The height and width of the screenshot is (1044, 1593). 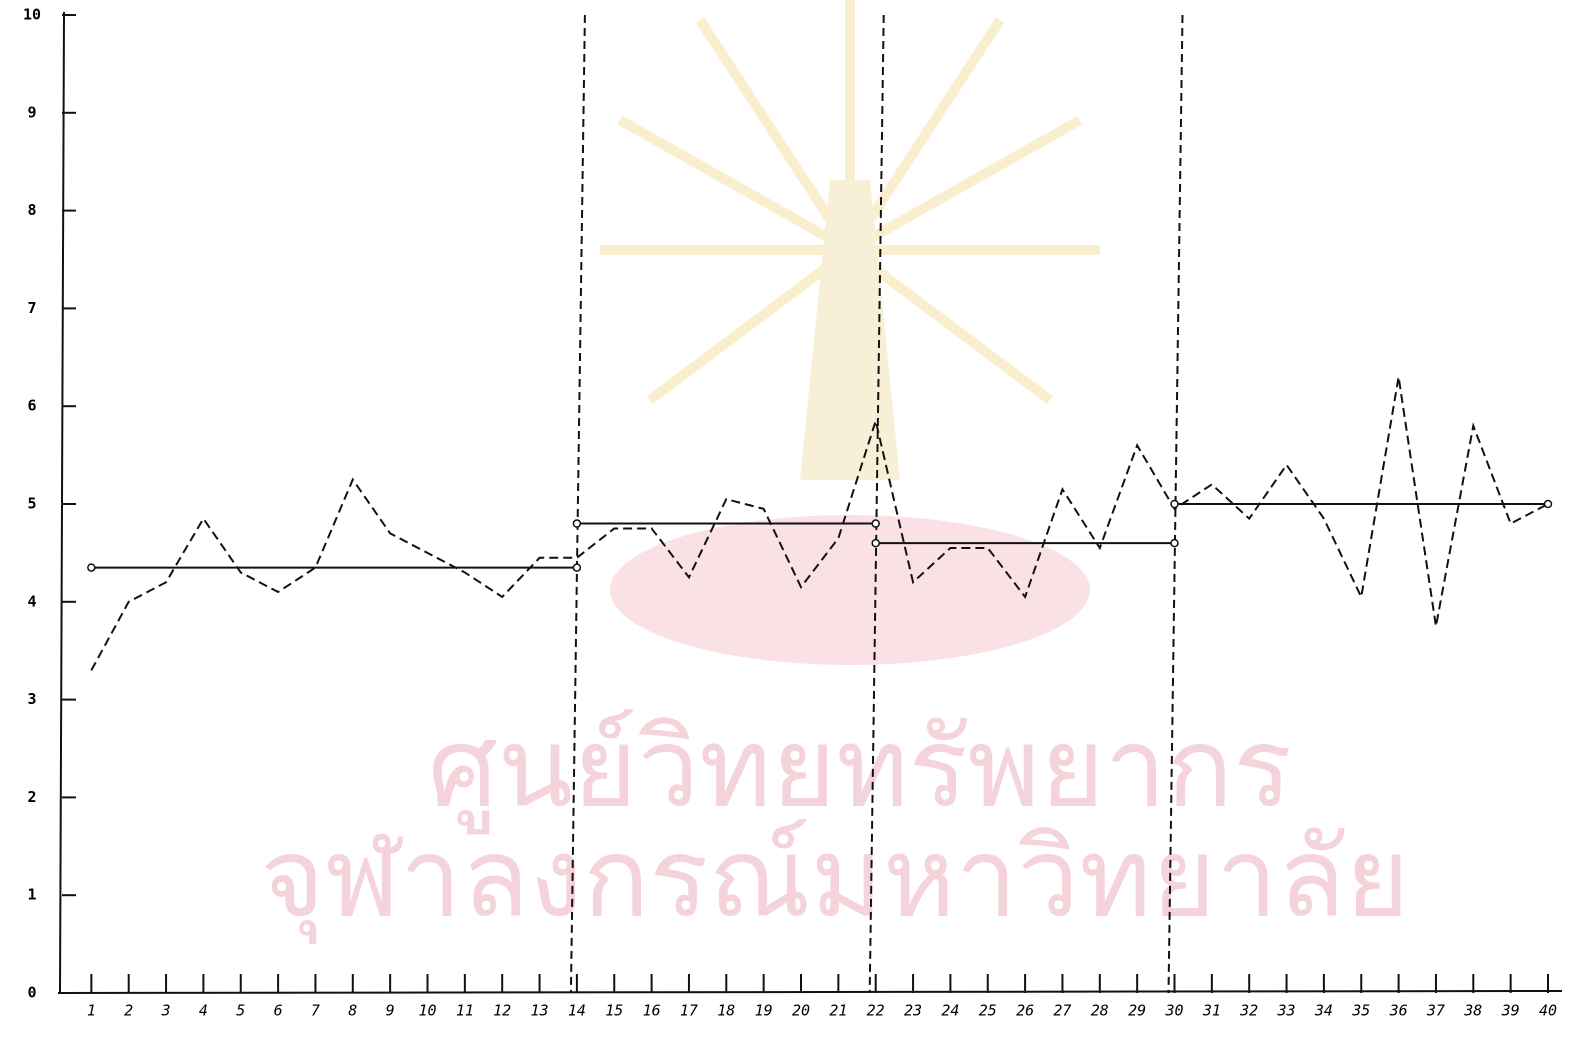 I want to click on x-tick-label: 33, so click(x=1286, y=1011).